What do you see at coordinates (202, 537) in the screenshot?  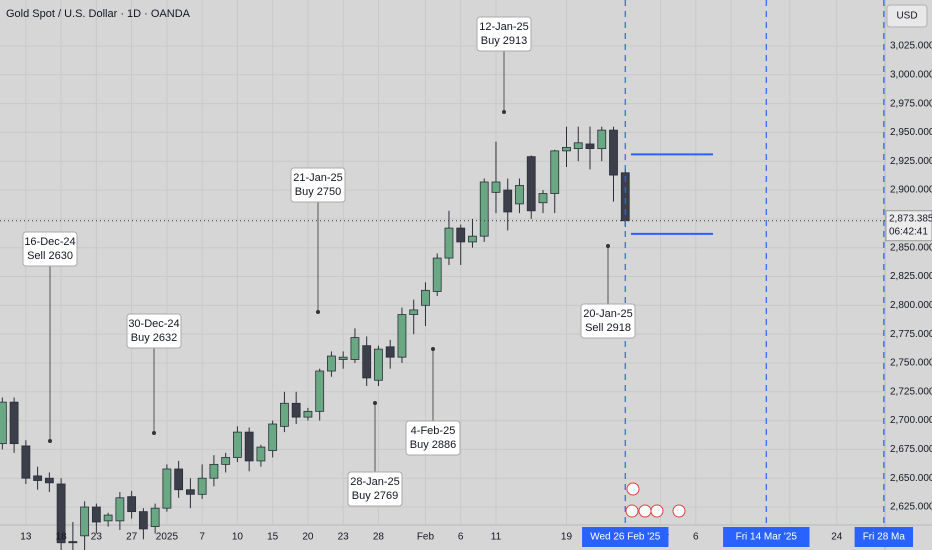 I see `x-tick-label: 7` at bounding box center [202, 537].